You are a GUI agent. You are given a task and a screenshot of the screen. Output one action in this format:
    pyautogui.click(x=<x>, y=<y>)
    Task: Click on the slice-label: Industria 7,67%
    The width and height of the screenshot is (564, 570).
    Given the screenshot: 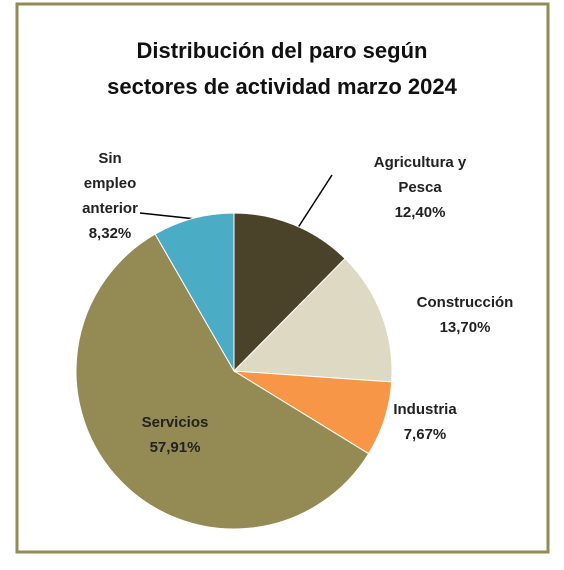 What is the action you would take?
    pyautogui.click(x=425, y=422)
    